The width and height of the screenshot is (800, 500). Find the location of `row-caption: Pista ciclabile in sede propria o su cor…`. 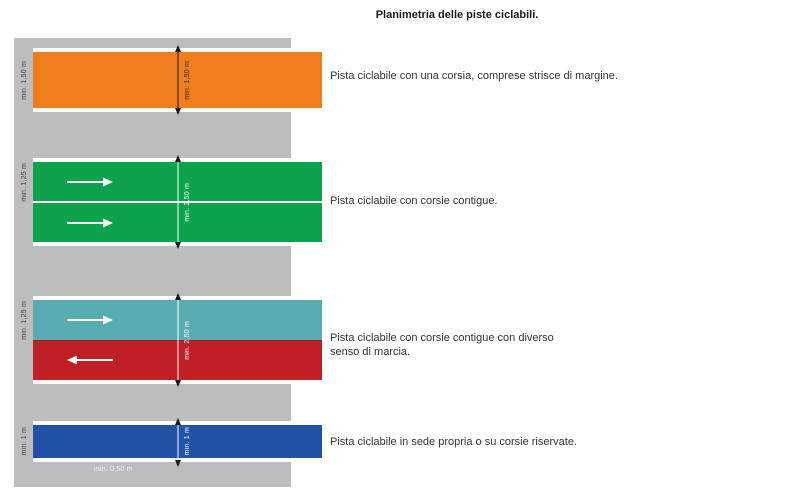

row-caption: Pista ciclabile in sede propria o su cor… is located at coordinates (454, 442).